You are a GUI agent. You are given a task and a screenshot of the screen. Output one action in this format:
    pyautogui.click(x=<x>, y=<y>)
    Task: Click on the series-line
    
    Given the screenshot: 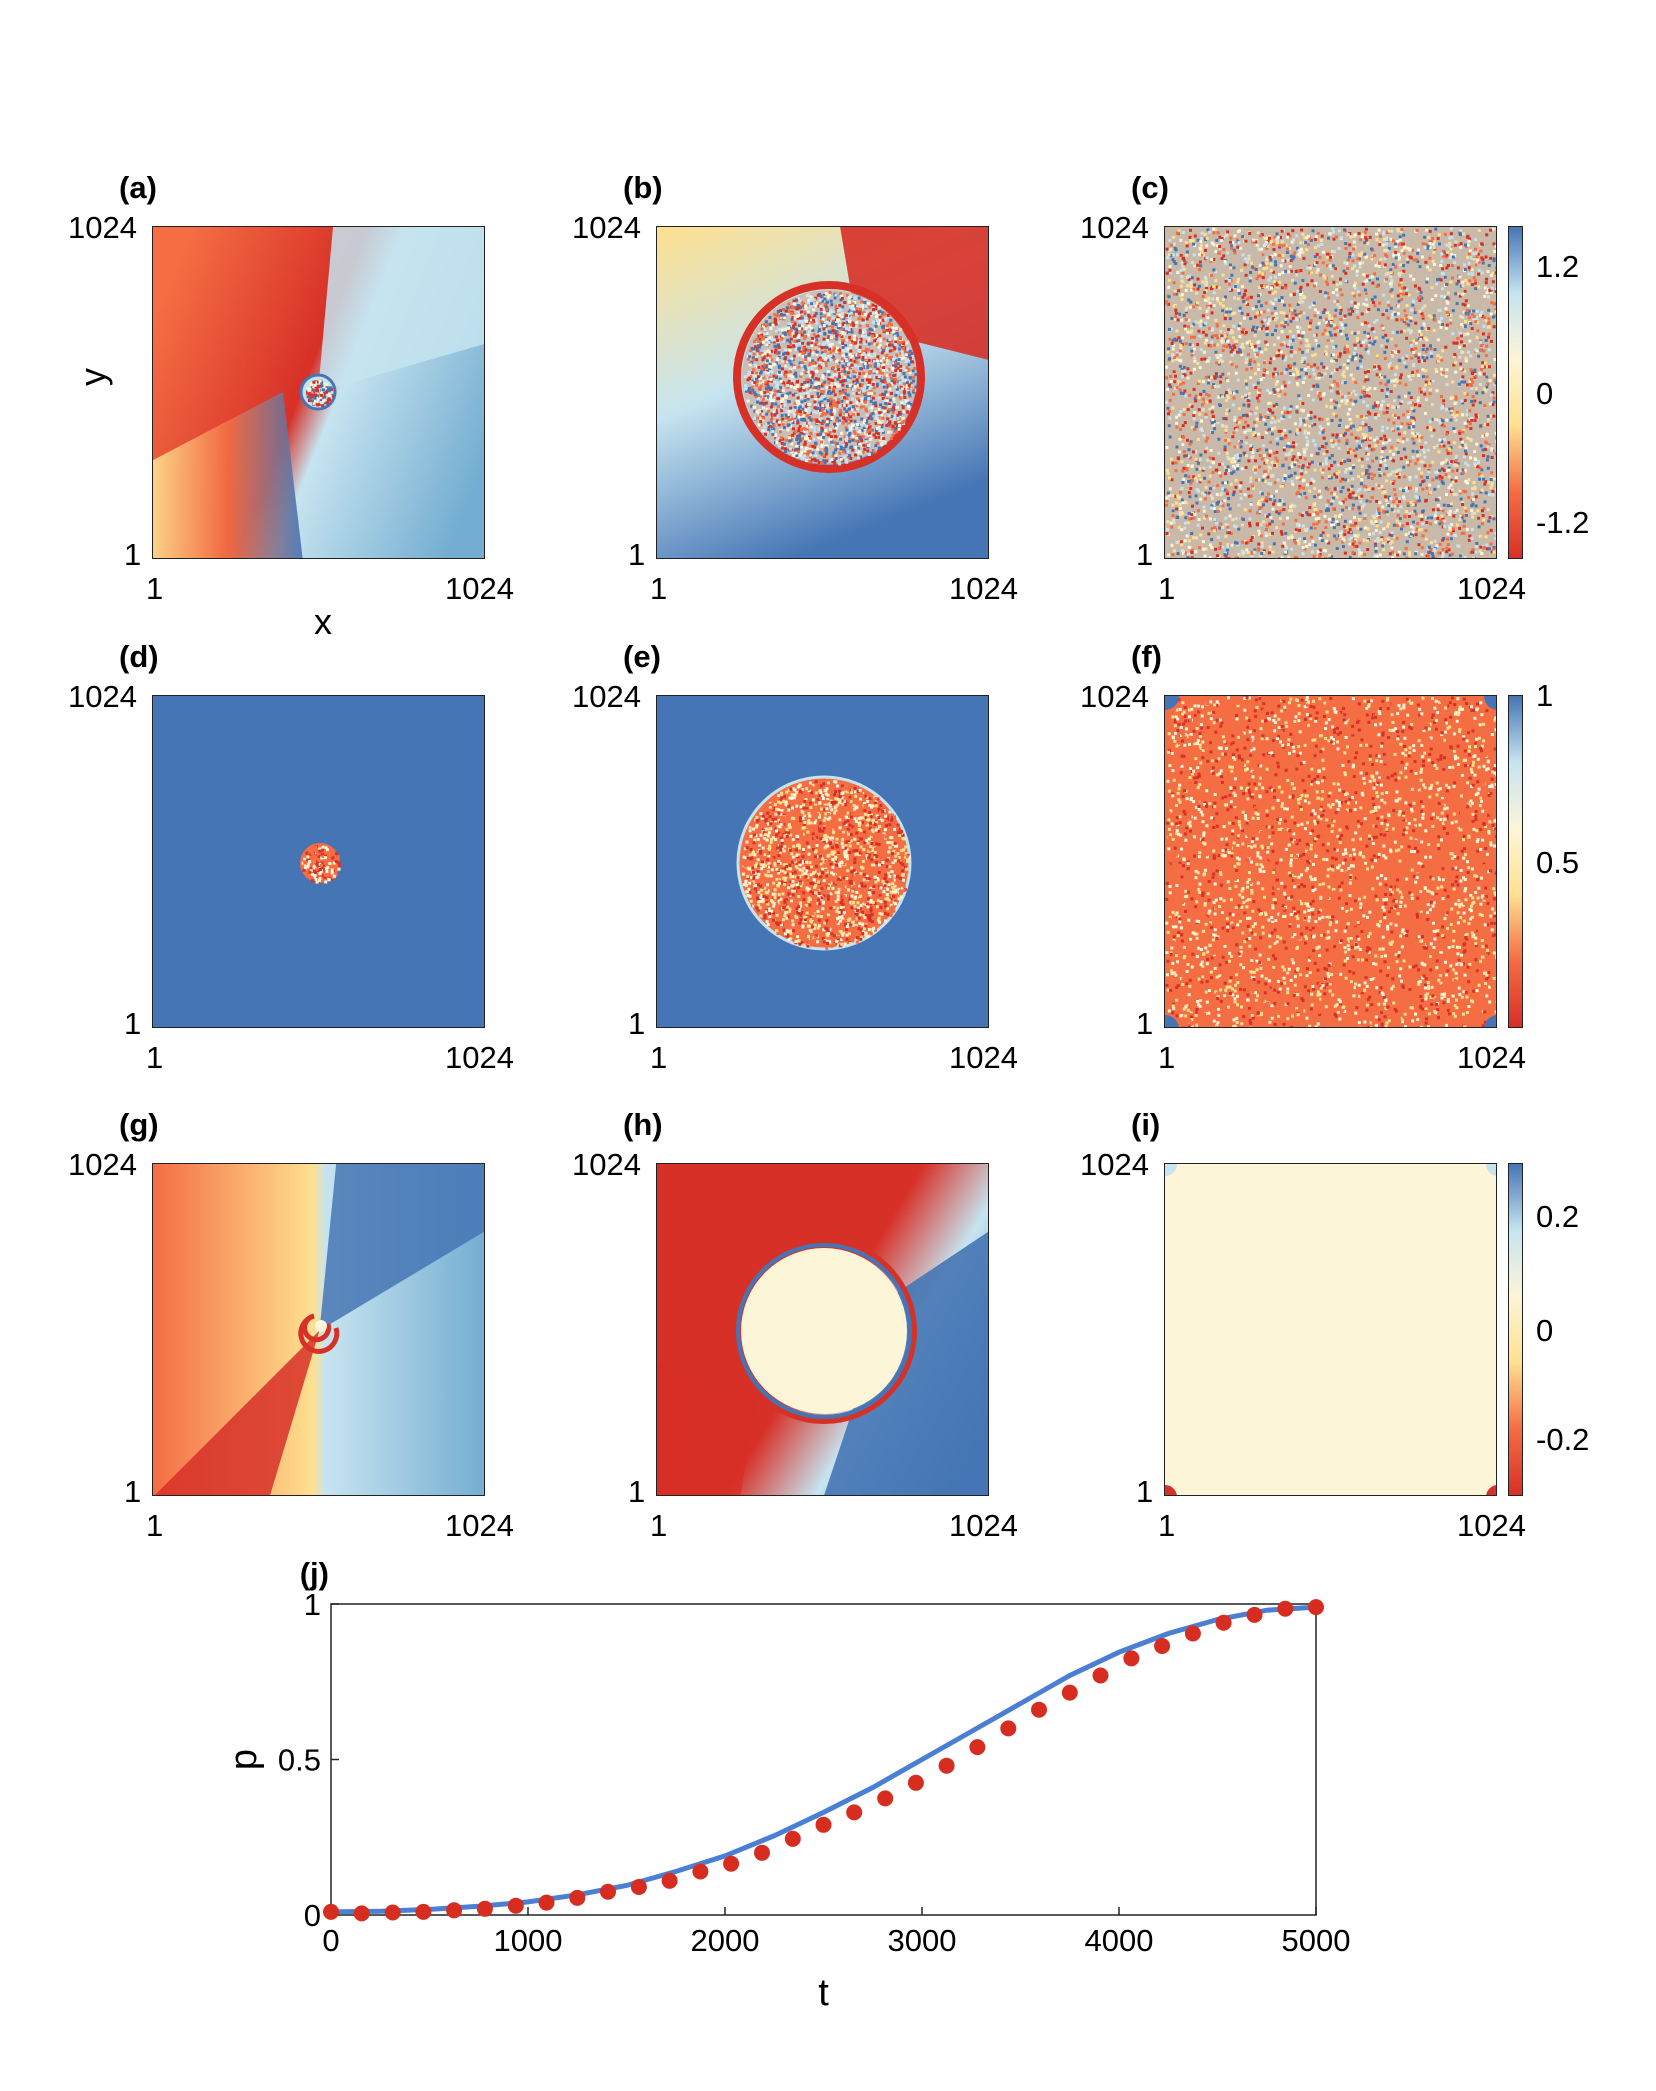 What is the action you would take?
    pyautogui.click(x=823, y=1759)
    